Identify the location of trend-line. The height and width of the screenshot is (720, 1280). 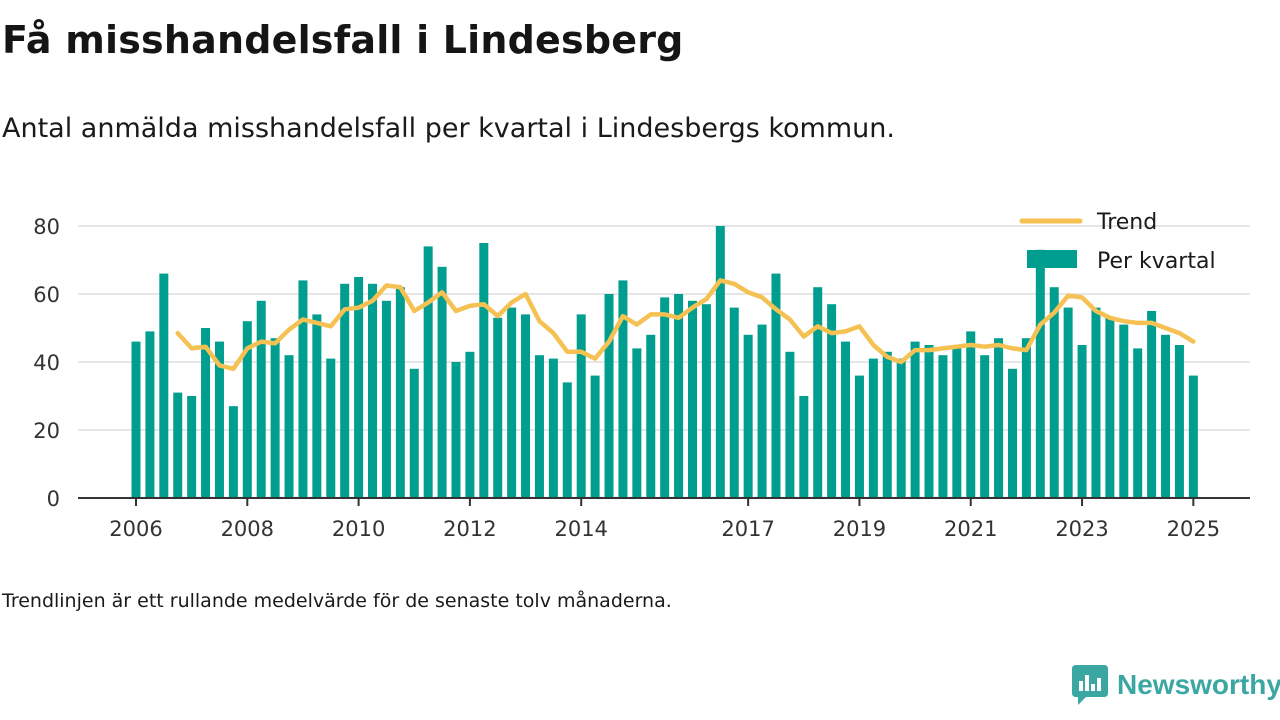
(685, 325).